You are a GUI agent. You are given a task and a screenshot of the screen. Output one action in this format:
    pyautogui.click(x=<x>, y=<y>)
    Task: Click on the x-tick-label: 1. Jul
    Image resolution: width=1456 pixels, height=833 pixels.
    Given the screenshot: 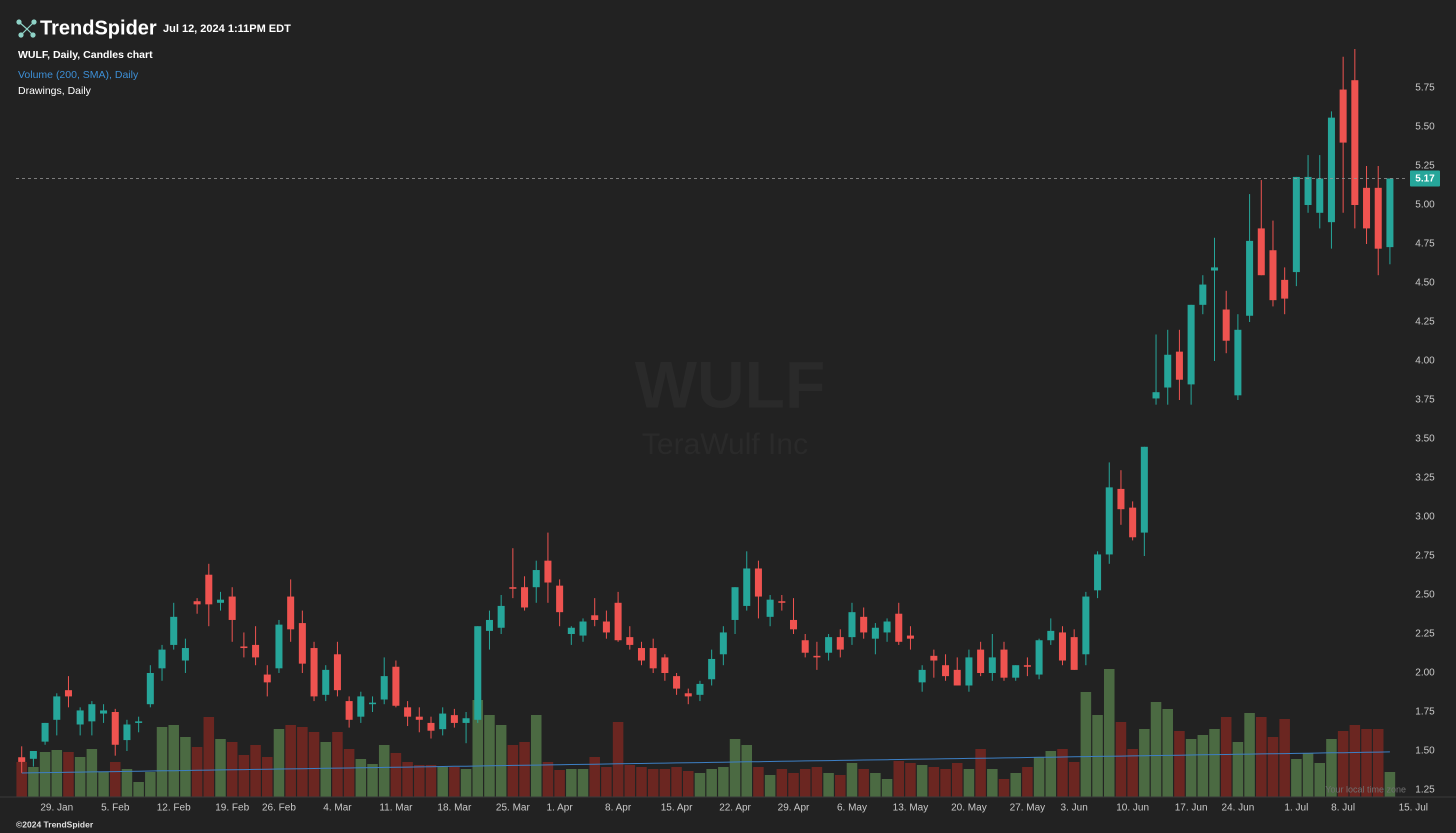 What is the action you would take?
    pyautogui.click(x=1296, y=808)
    